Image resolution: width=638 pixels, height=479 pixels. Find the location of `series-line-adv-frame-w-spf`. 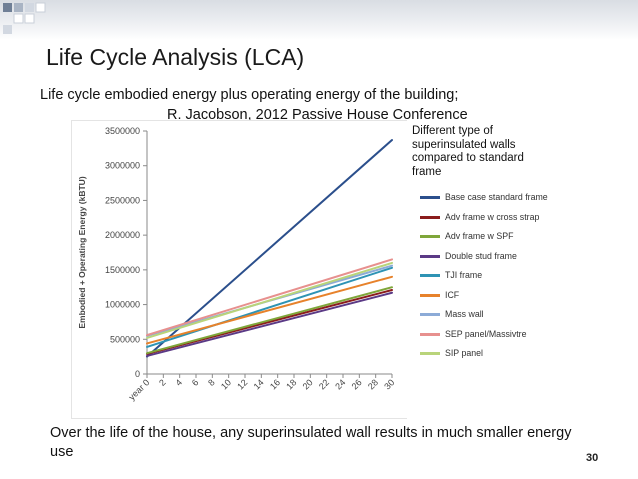

series-line-adv-frame-w-spf is located at coordinates (269, 320).